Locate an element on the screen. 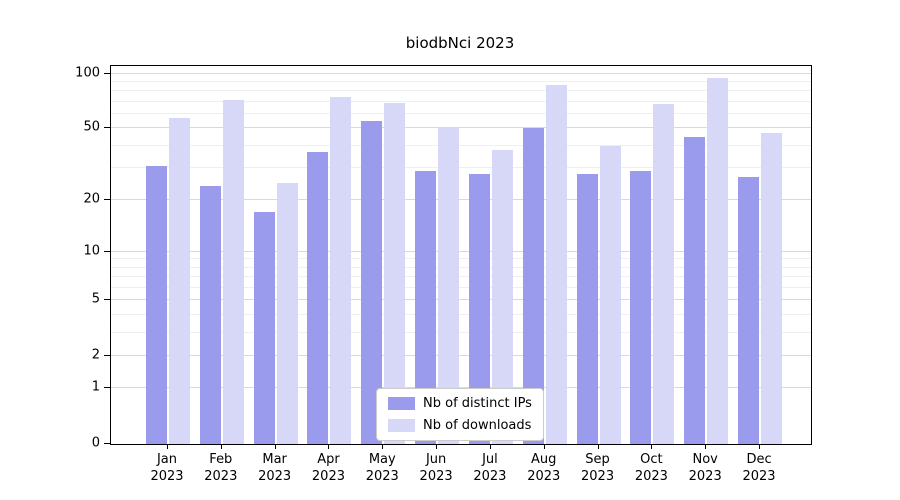  x-tick-label: Nov 2023 is located at coordinates (705, 469).